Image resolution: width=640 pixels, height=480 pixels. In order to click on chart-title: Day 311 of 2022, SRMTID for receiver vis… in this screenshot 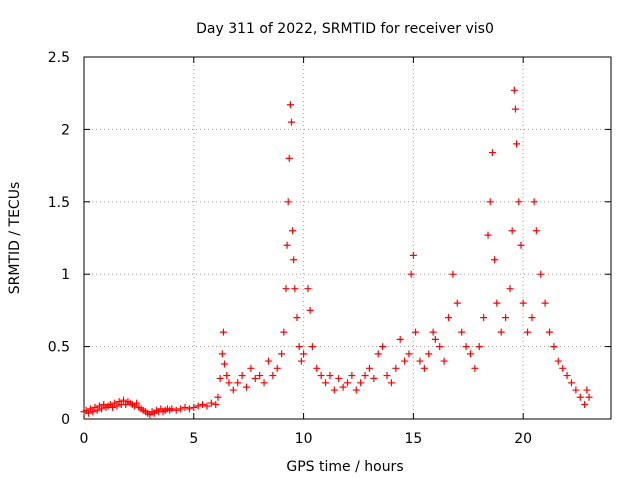, I will do `click(345, 29)`.